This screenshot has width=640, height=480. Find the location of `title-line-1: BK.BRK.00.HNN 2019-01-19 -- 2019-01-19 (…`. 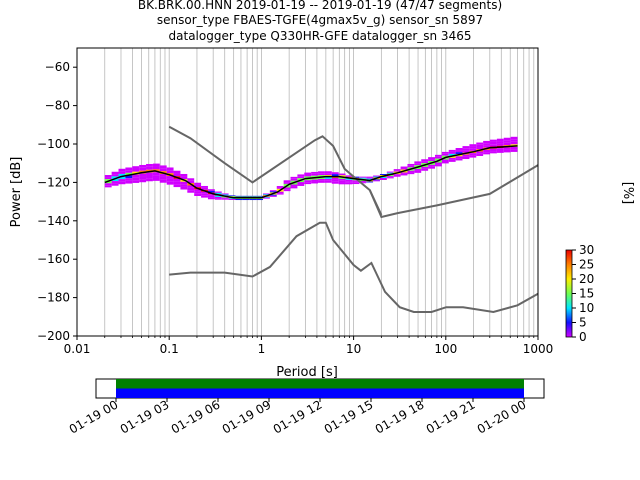

title-line-1: BK.BRK.00.HNN 2019-01-19 -- 2019-01-19 (… is located at coordinates (320, 6).